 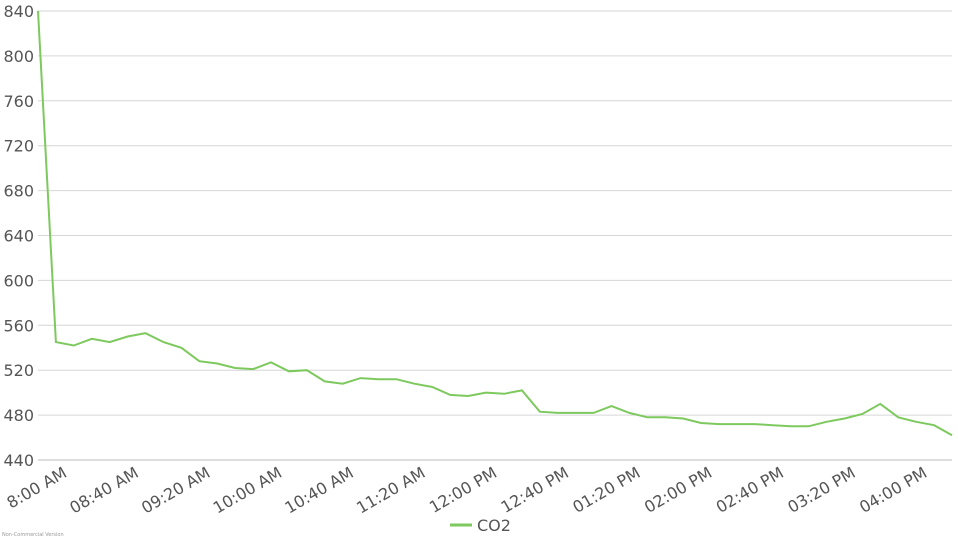 What do you see at coordinates (463, 490) in the screenshot?
I see `x-tick-label: 12:00 PM` at bounding box center [463, 490].